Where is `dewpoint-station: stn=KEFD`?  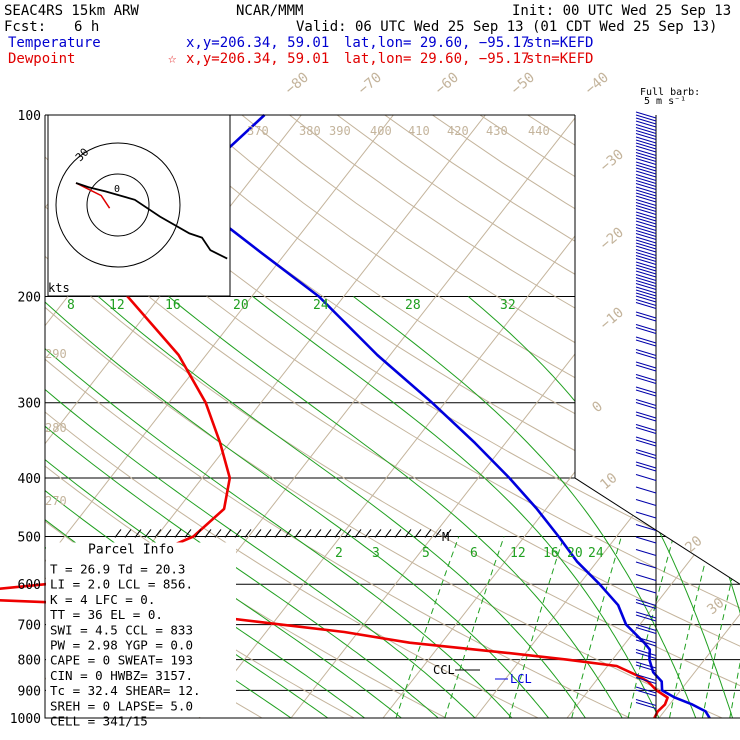 dewpoint-station: stn=KEFD is located at coordinates (560, 59).